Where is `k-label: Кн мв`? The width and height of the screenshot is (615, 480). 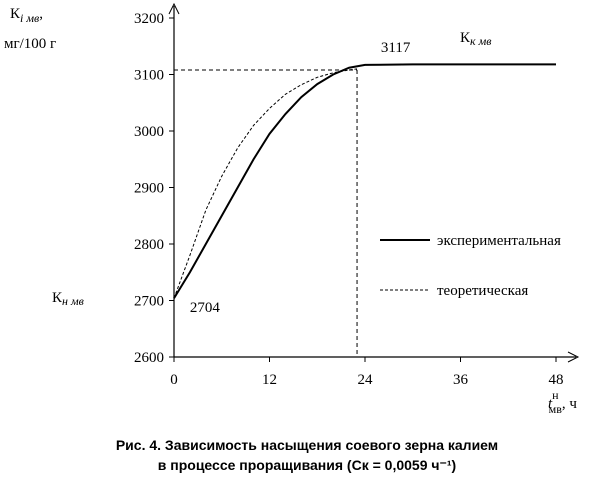 k-label: Кн мв is located at coordinates (68, 299).